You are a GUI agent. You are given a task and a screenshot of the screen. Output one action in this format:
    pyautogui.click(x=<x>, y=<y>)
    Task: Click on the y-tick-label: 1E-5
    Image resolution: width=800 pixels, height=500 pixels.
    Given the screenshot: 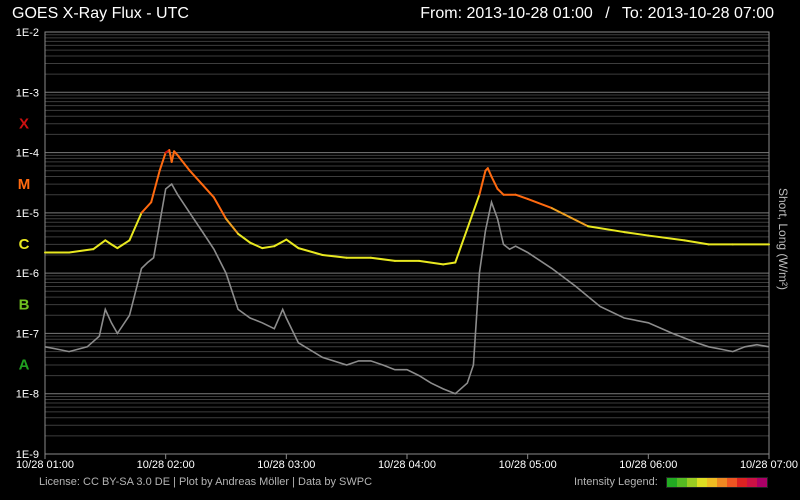 What is the action you would take?
    pyautogui.click(x=27, y=214)
    